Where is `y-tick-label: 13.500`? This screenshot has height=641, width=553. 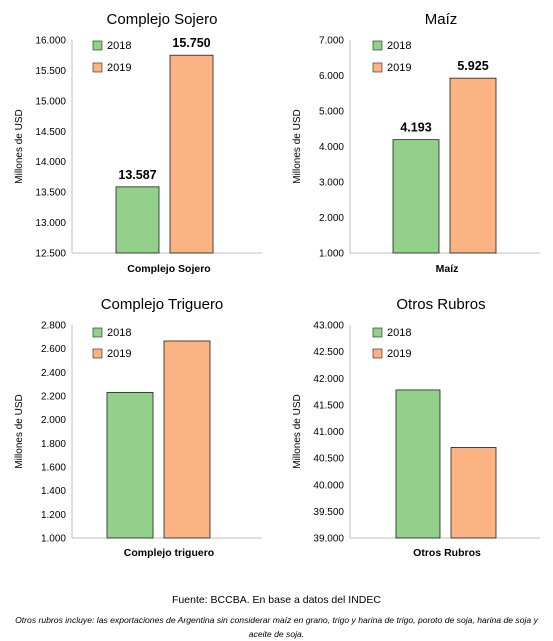 y-tick-label: 13.500 is located at coordinates (50, 193).